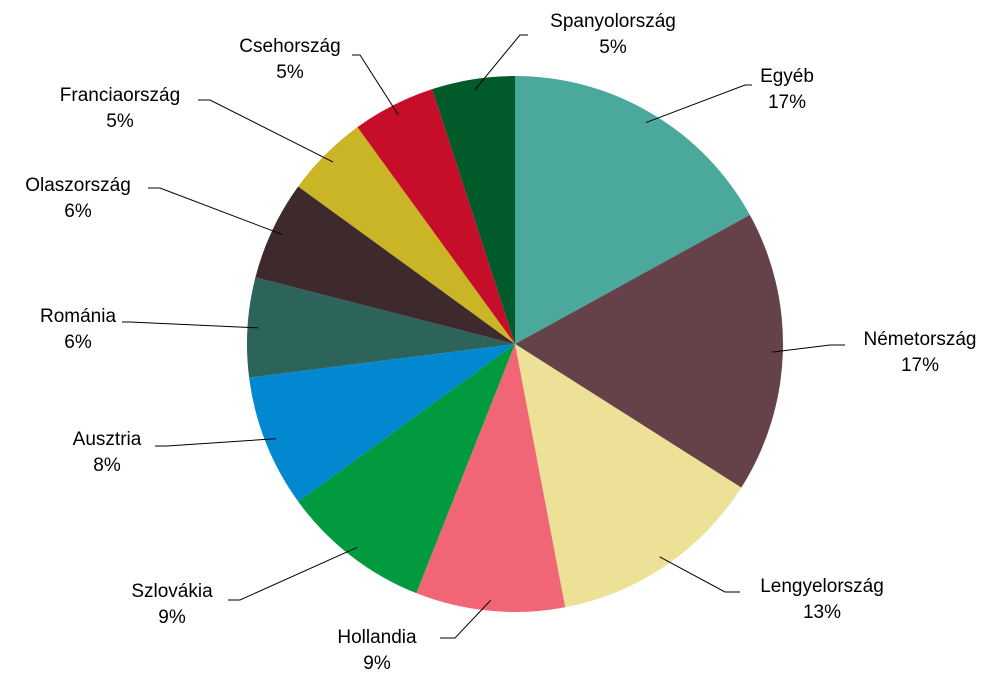 The image size is (995, 675). What do you see at coordinates (107, 465) in the screenshot?
I see `slice-value-label: 8%` at bounding box center [107, 465].